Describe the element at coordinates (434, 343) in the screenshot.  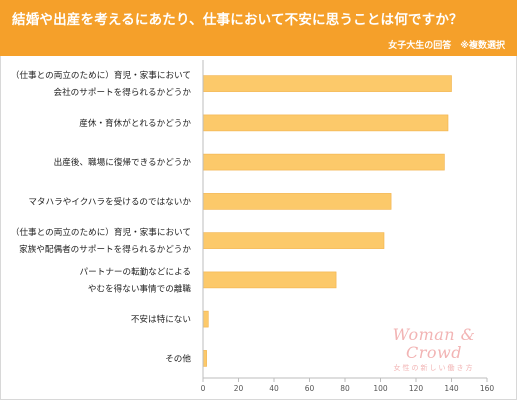
I see `watermark-brand: Woman & Crowd` at that location.